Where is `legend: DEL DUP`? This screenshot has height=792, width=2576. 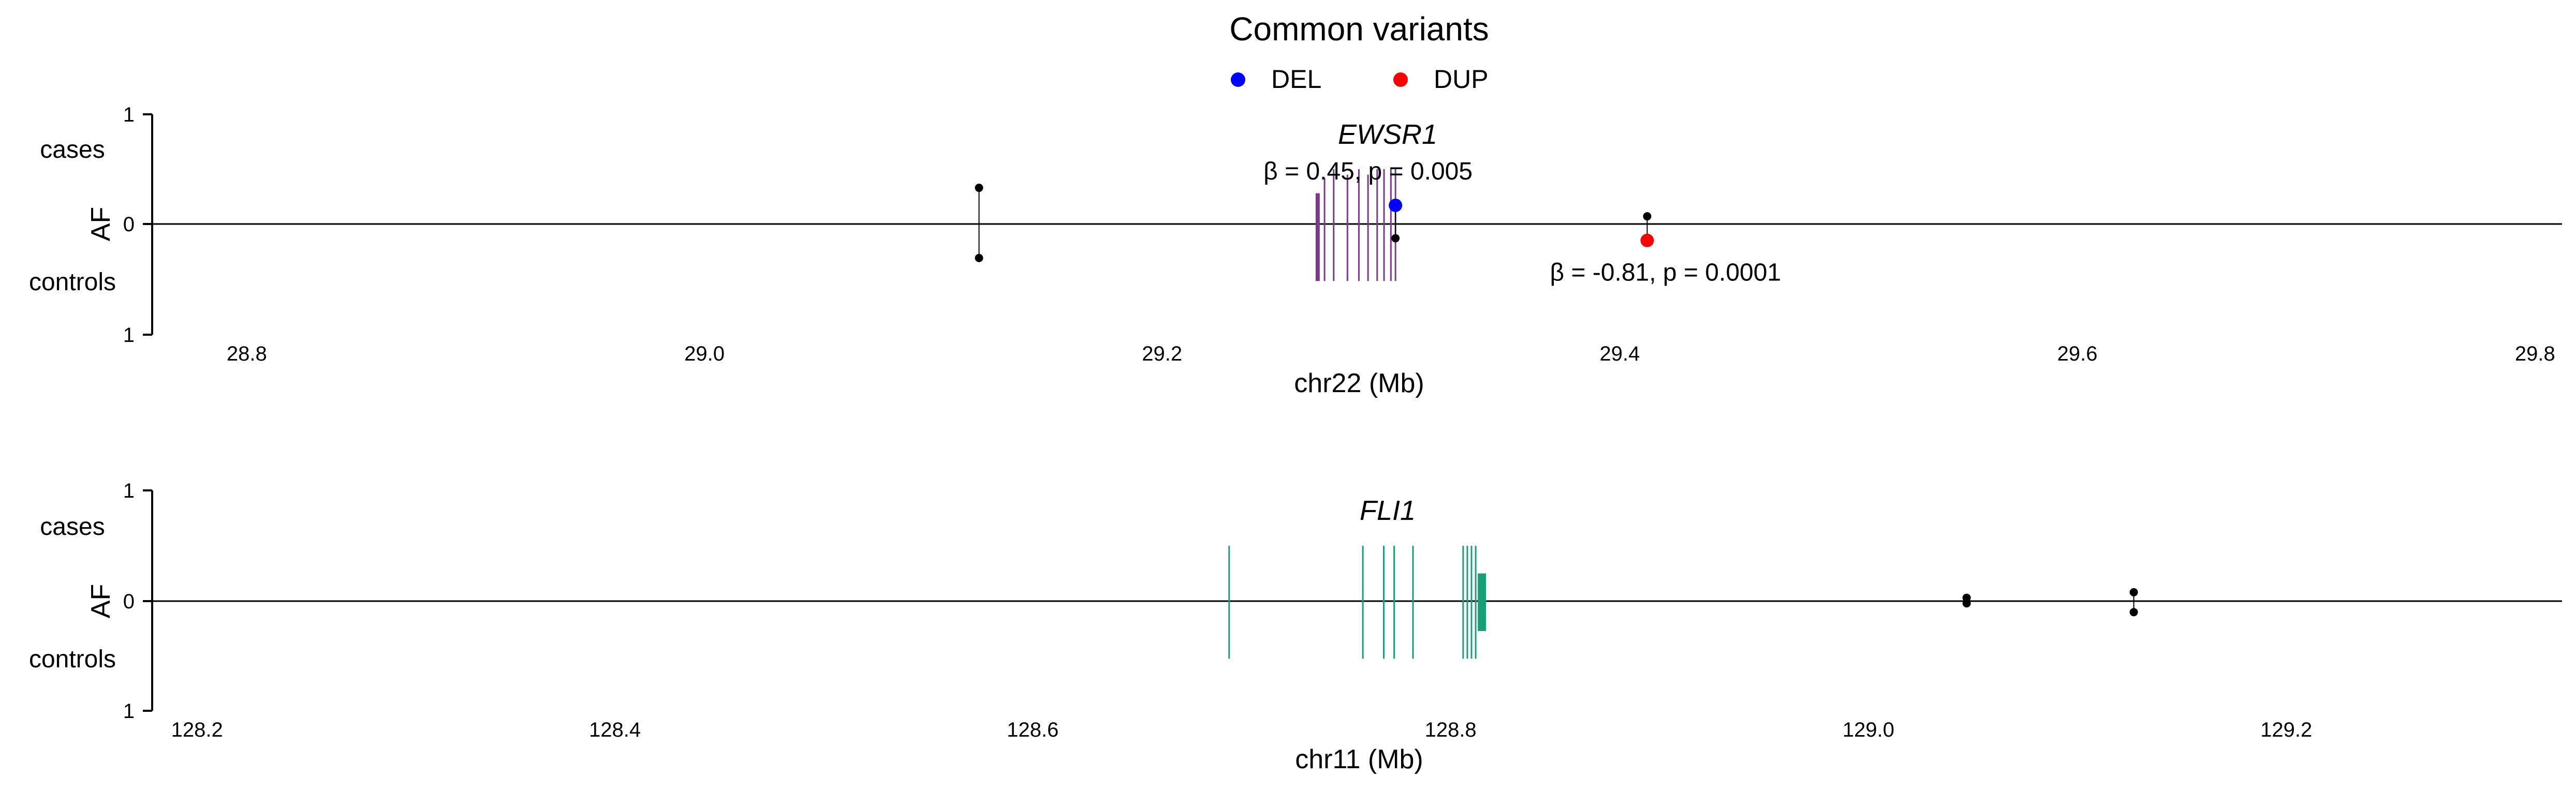 legend: DEL DUP is located at coordinates (1360, 79).